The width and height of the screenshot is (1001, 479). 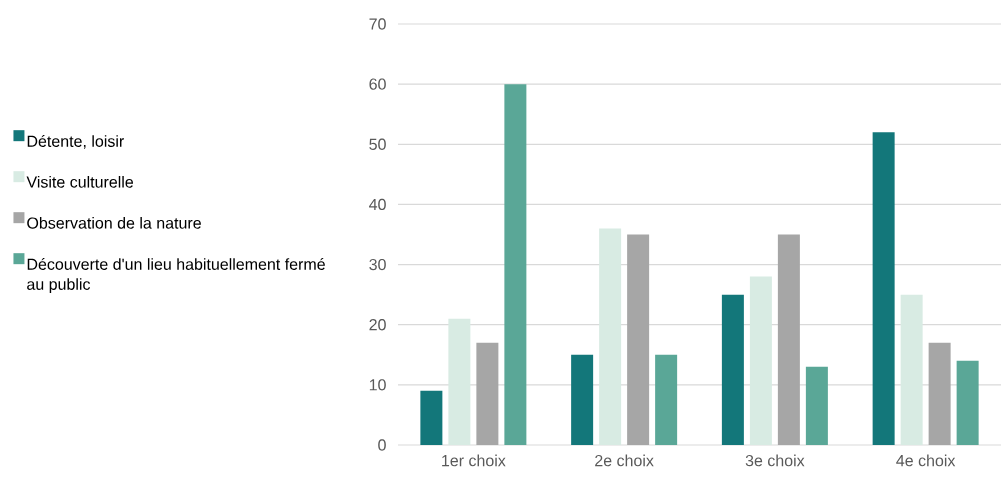 I want to click on y-tick-label: 60, so click(x=377, y=84).